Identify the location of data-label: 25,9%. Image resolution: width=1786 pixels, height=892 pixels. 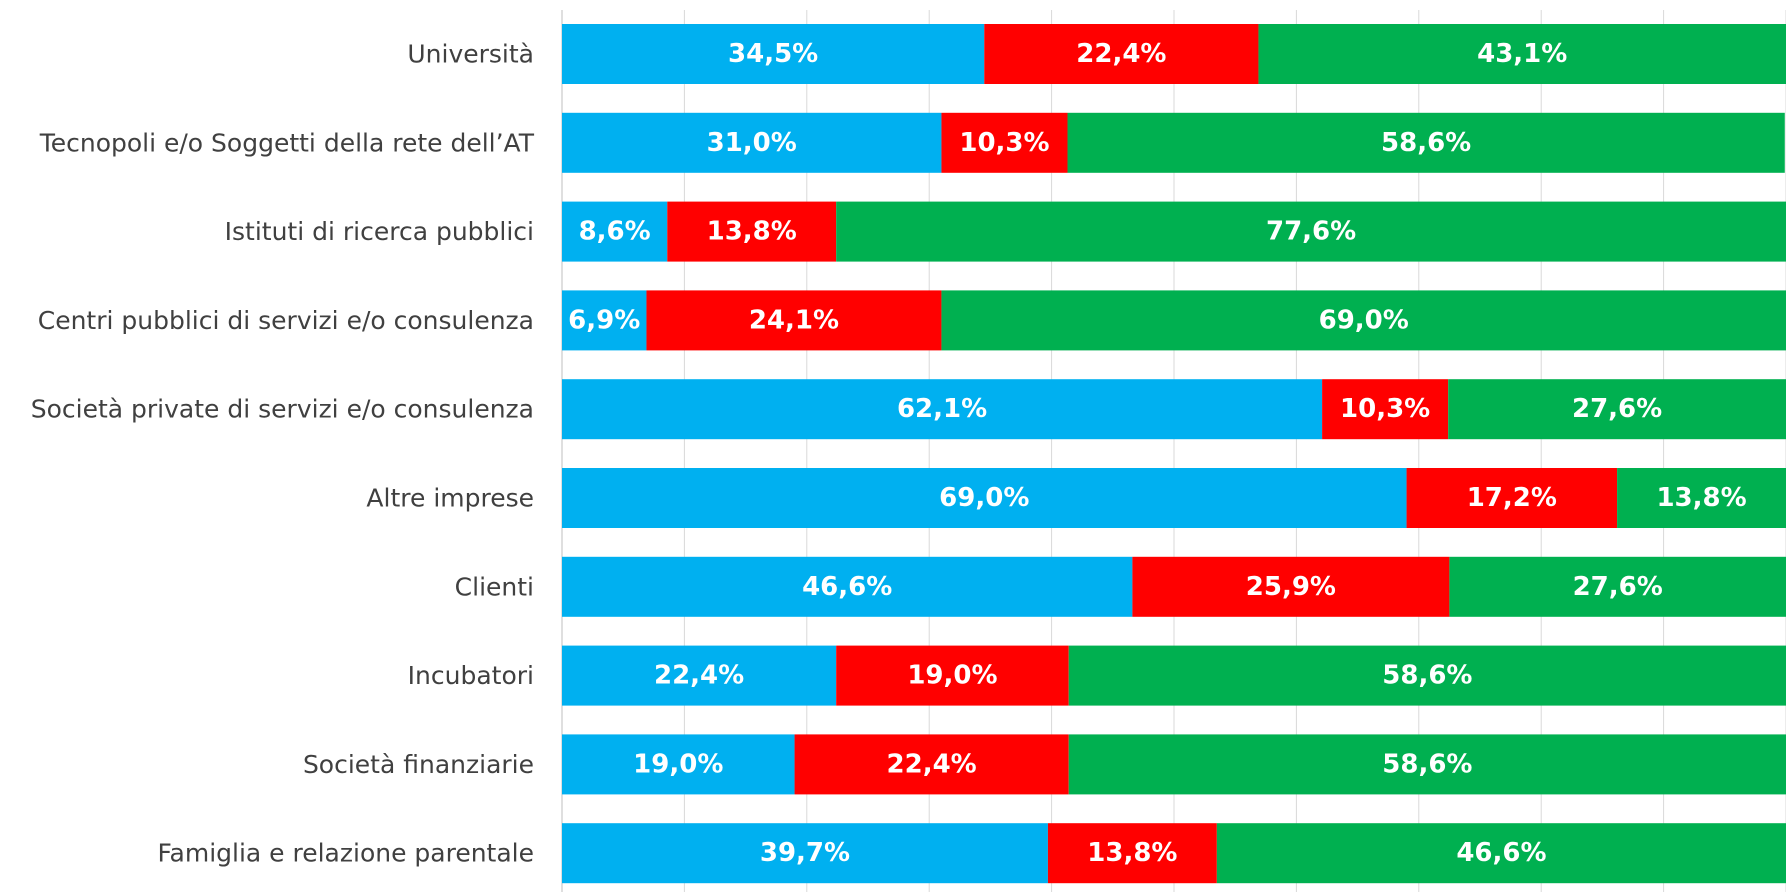
(1291, 587).